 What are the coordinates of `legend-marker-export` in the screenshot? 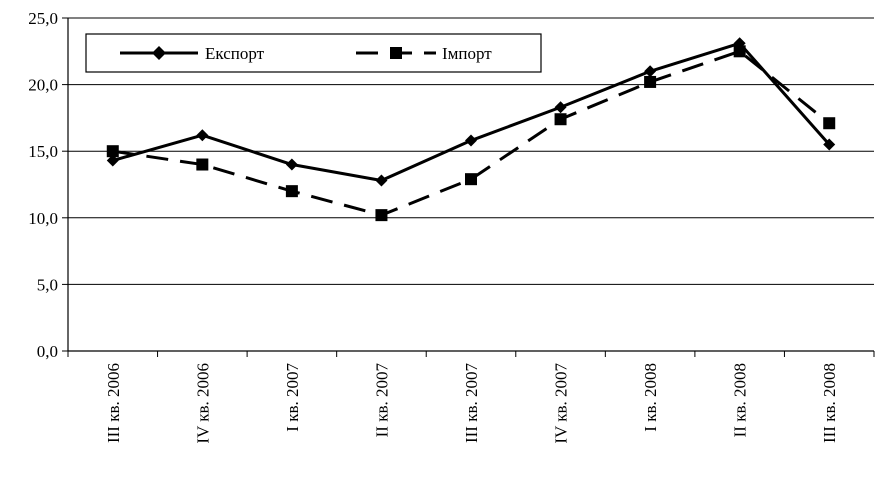 It's located at (159, 53).